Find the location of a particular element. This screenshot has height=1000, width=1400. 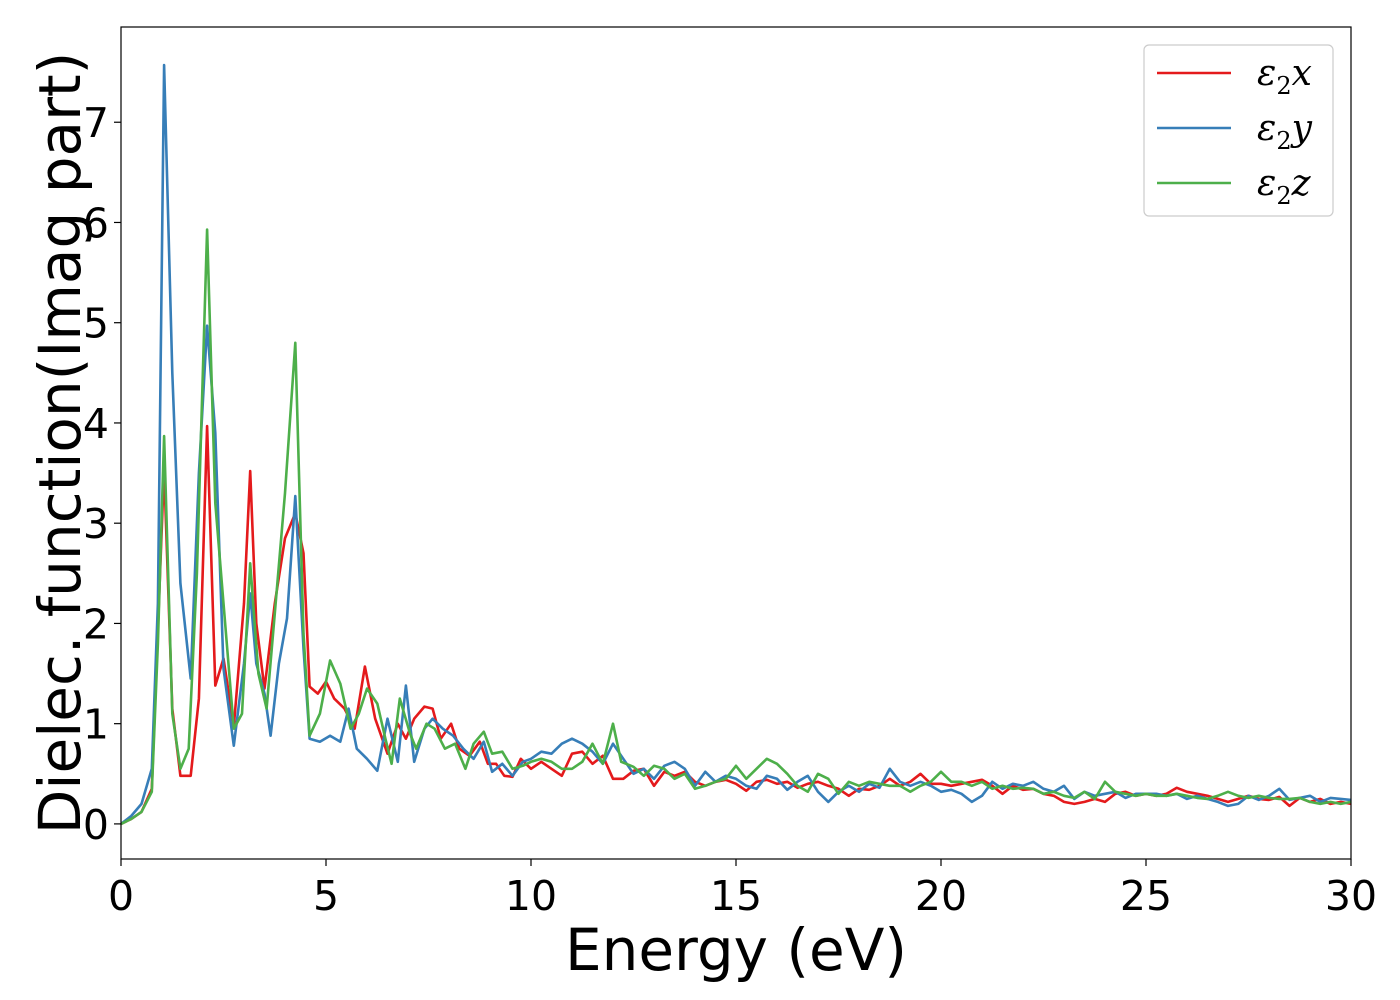

x-tick-label: 15 is located at coordinates (736, 896).